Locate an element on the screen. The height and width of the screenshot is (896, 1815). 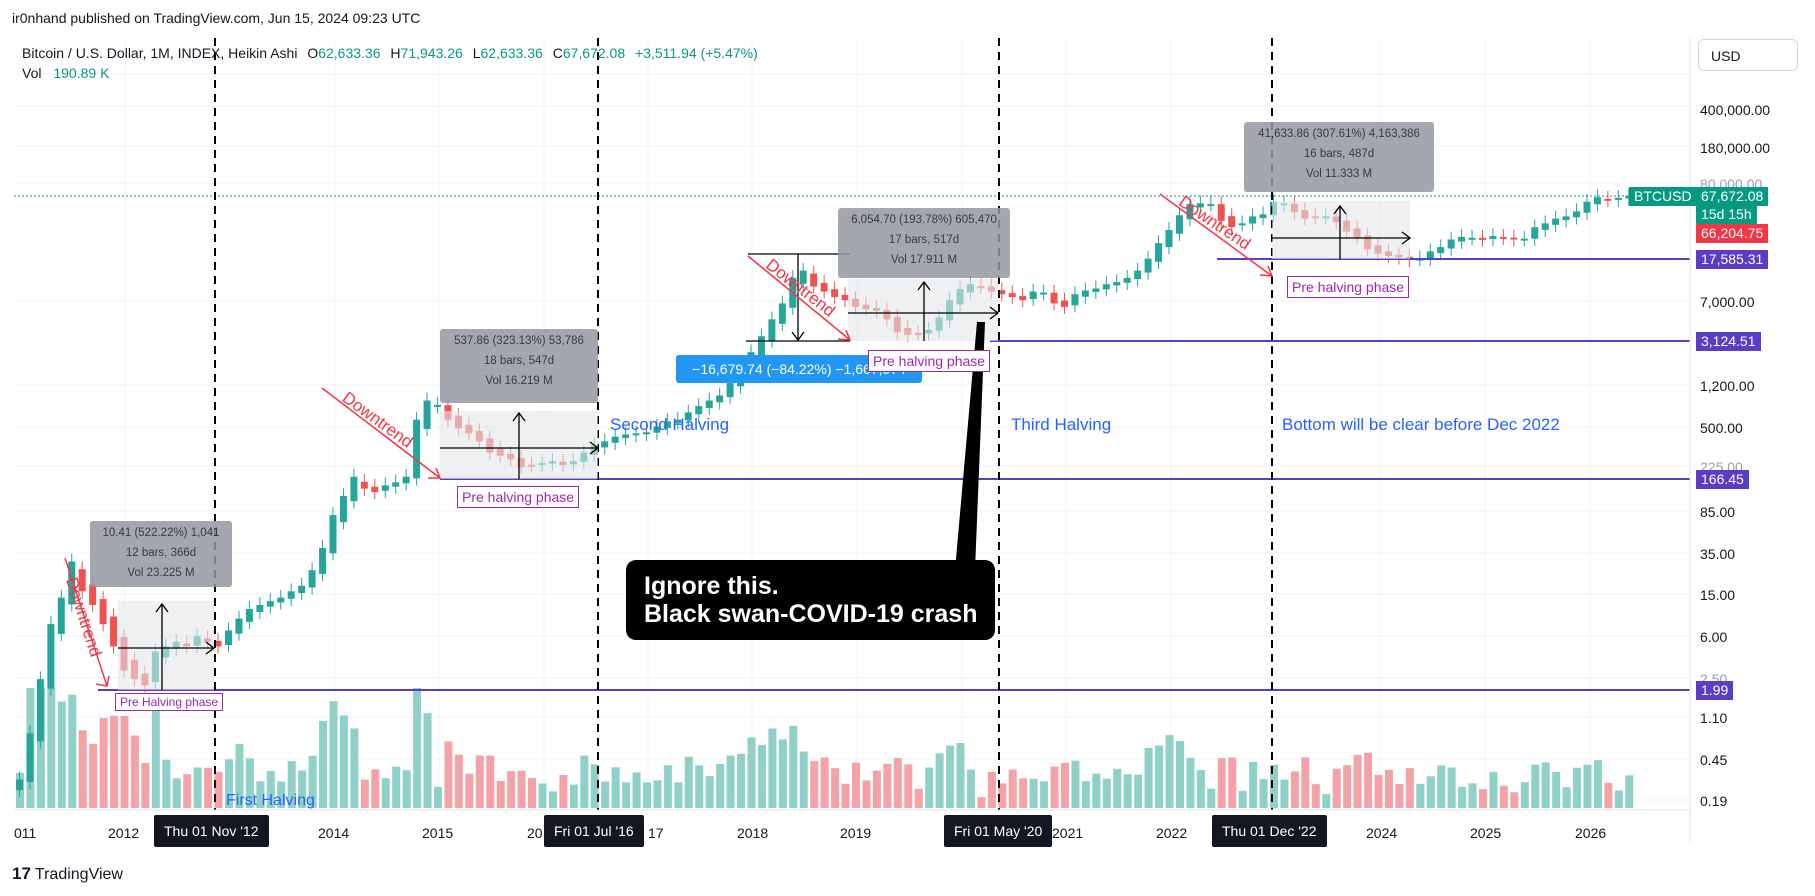
first-halving-label: First Halving is located at coordinates (270, 800).